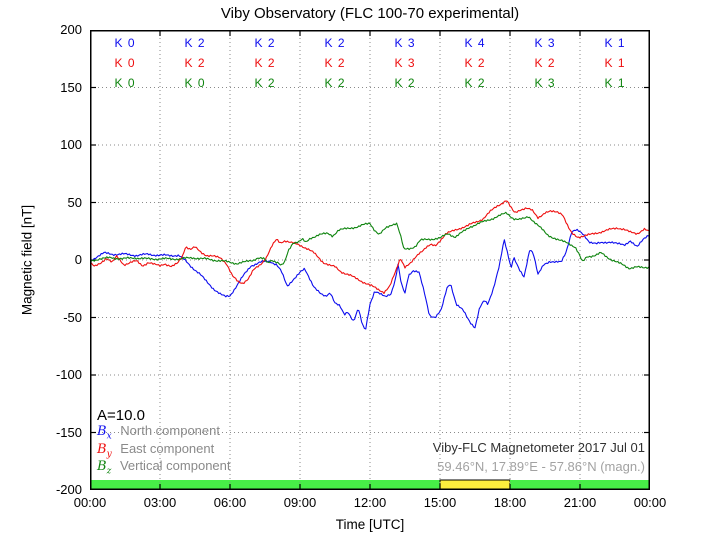  I want to click on legend-item-vertical: Bz Vertical component, so click(164, 467).